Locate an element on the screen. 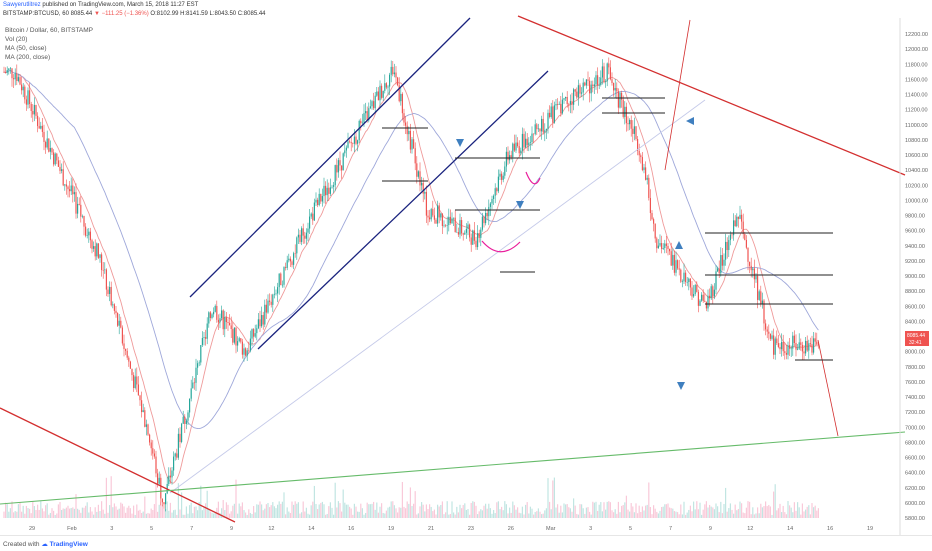  author-link: Sawyerutlitrez is located at coordinates (22, 5).